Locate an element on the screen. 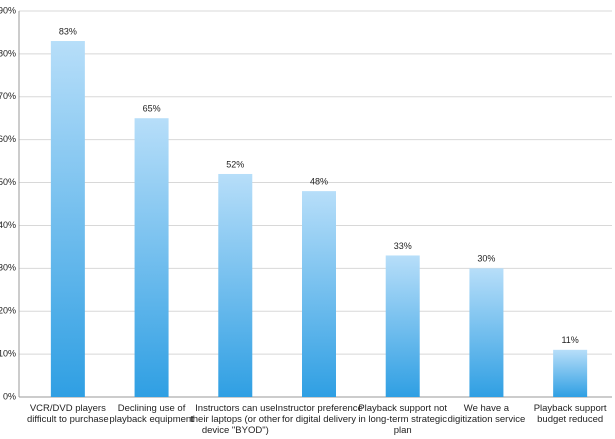 The image size is (615, 439). value-label: 48% is located at coordinates (319, 182).